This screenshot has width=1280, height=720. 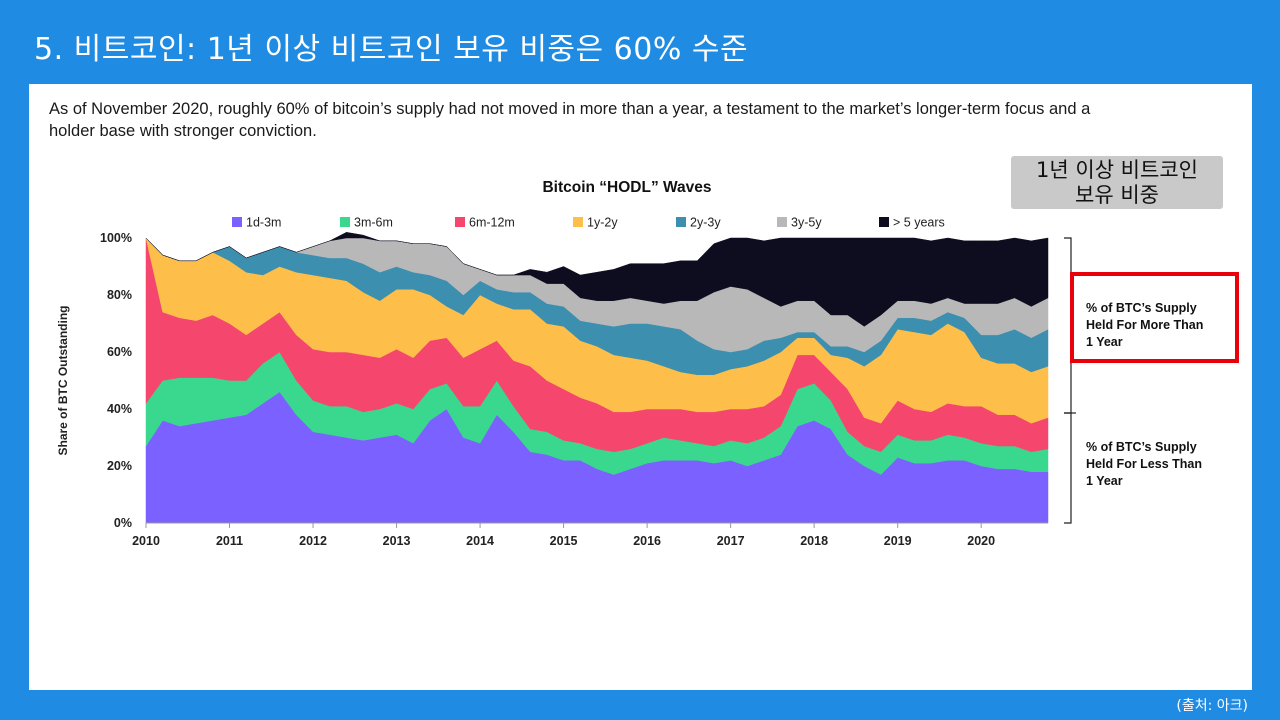 I want to click on legend-label: 3y-5y, so click(x=806, y=223).